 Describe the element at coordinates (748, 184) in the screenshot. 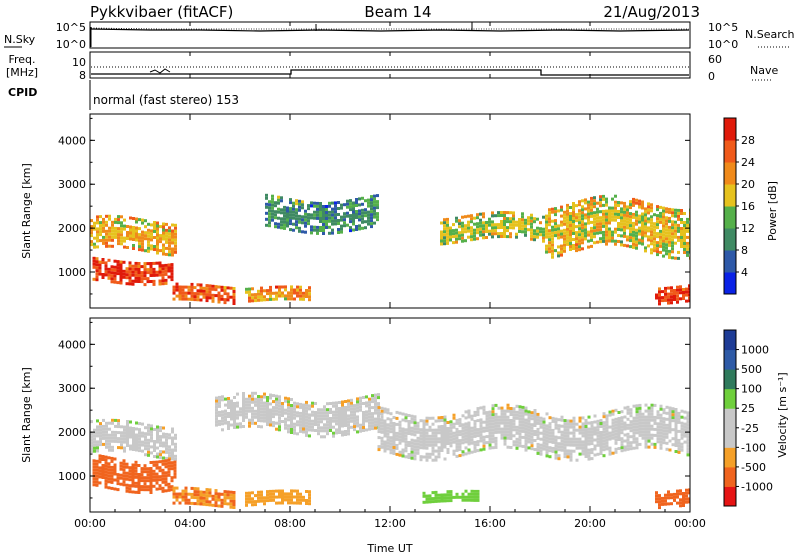

I see `colorbar-tick-label: 20` at that location.